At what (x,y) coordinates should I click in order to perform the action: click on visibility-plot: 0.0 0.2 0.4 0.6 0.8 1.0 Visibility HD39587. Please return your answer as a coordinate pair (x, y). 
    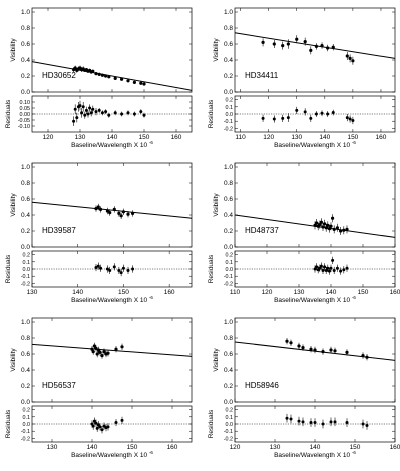
    Looking at the image, I should click on (101, 206).